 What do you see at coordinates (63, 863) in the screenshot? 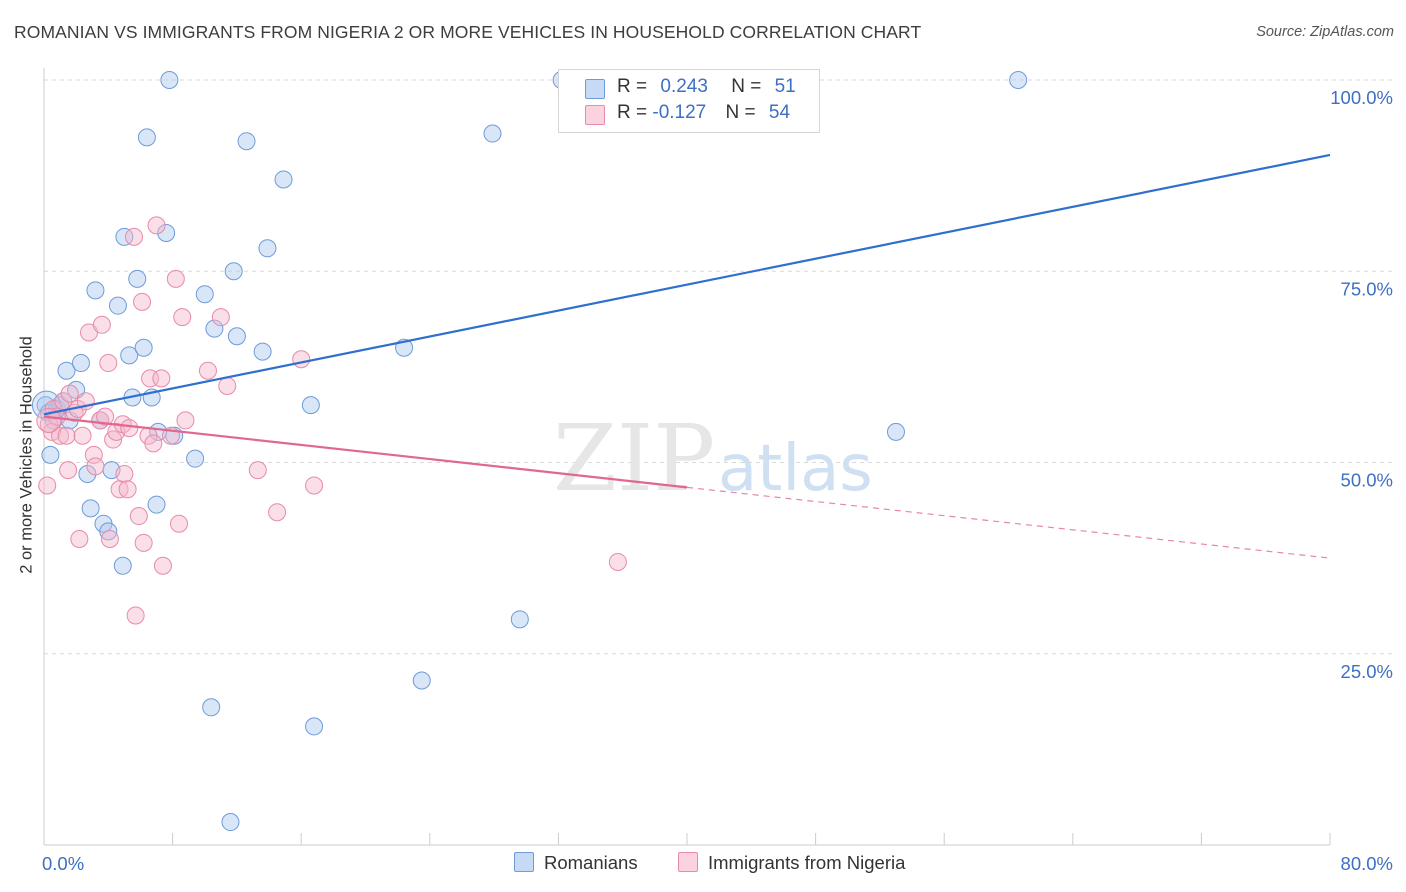
I see `x-tick-label-start: 0.0%` at bounding box center [63, 863].